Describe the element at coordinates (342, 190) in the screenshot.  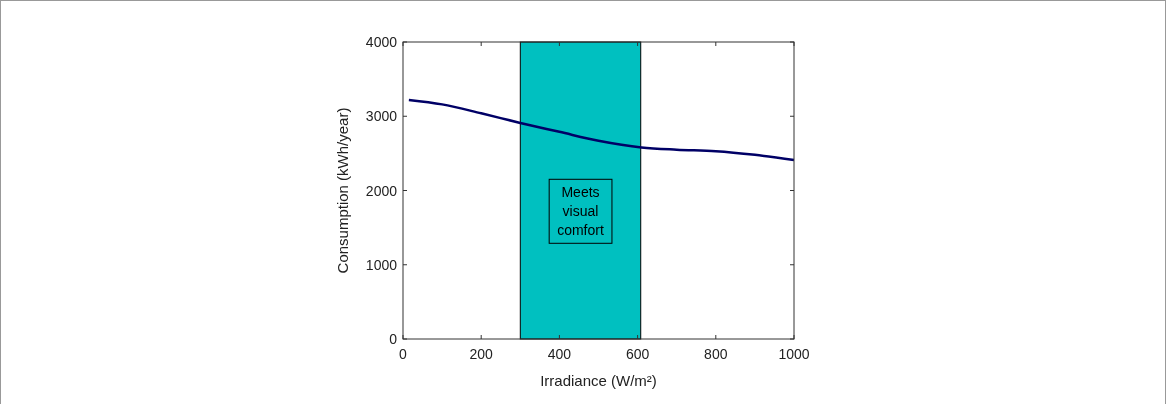
I see `y-axis-title: Consumption (kWh/year)` at that location.